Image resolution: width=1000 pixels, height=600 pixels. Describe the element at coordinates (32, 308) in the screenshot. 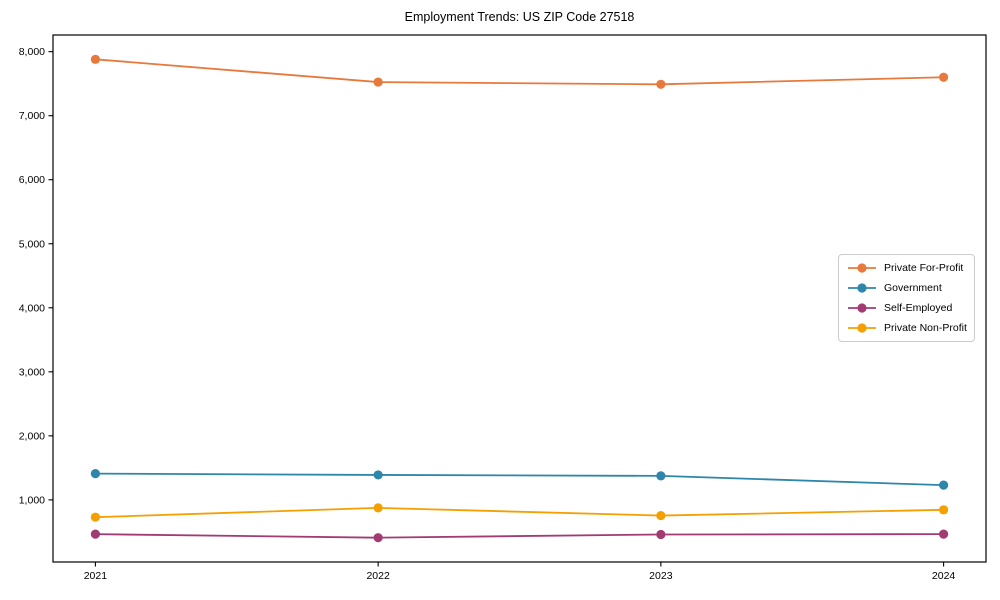

I see `y-tick-label: 4,000` at that location.